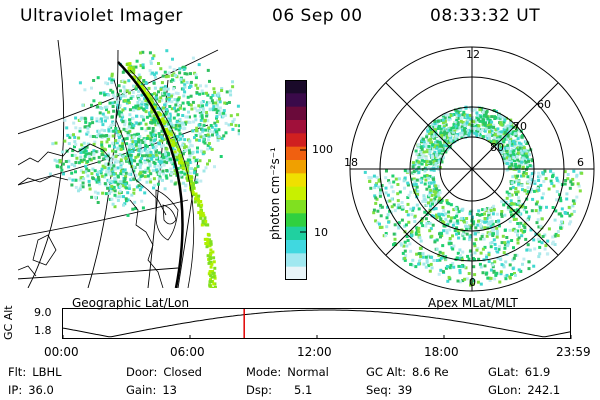 Image resolution: width=600 pixels, height=400 pixels. What do you see at coordinates (43, 330) in the screenshot?
I see `alt-tick-1.8: 1.8` at bounding box center [43, 330].